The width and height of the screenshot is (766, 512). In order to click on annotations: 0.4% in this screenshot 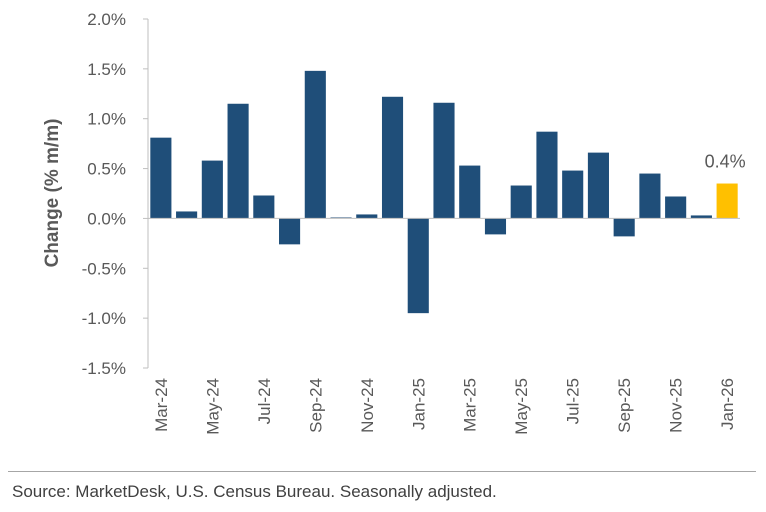, I will do `click(725, 162)`.